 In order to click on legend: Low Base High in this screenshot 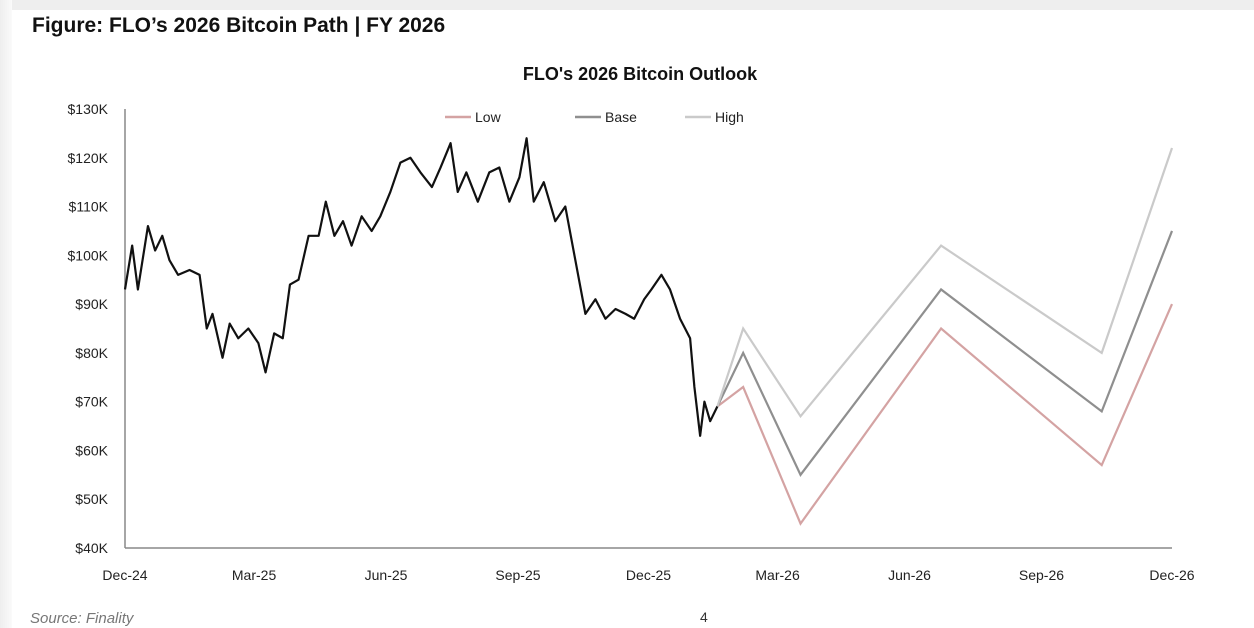, I will do `click(594, 117)`.